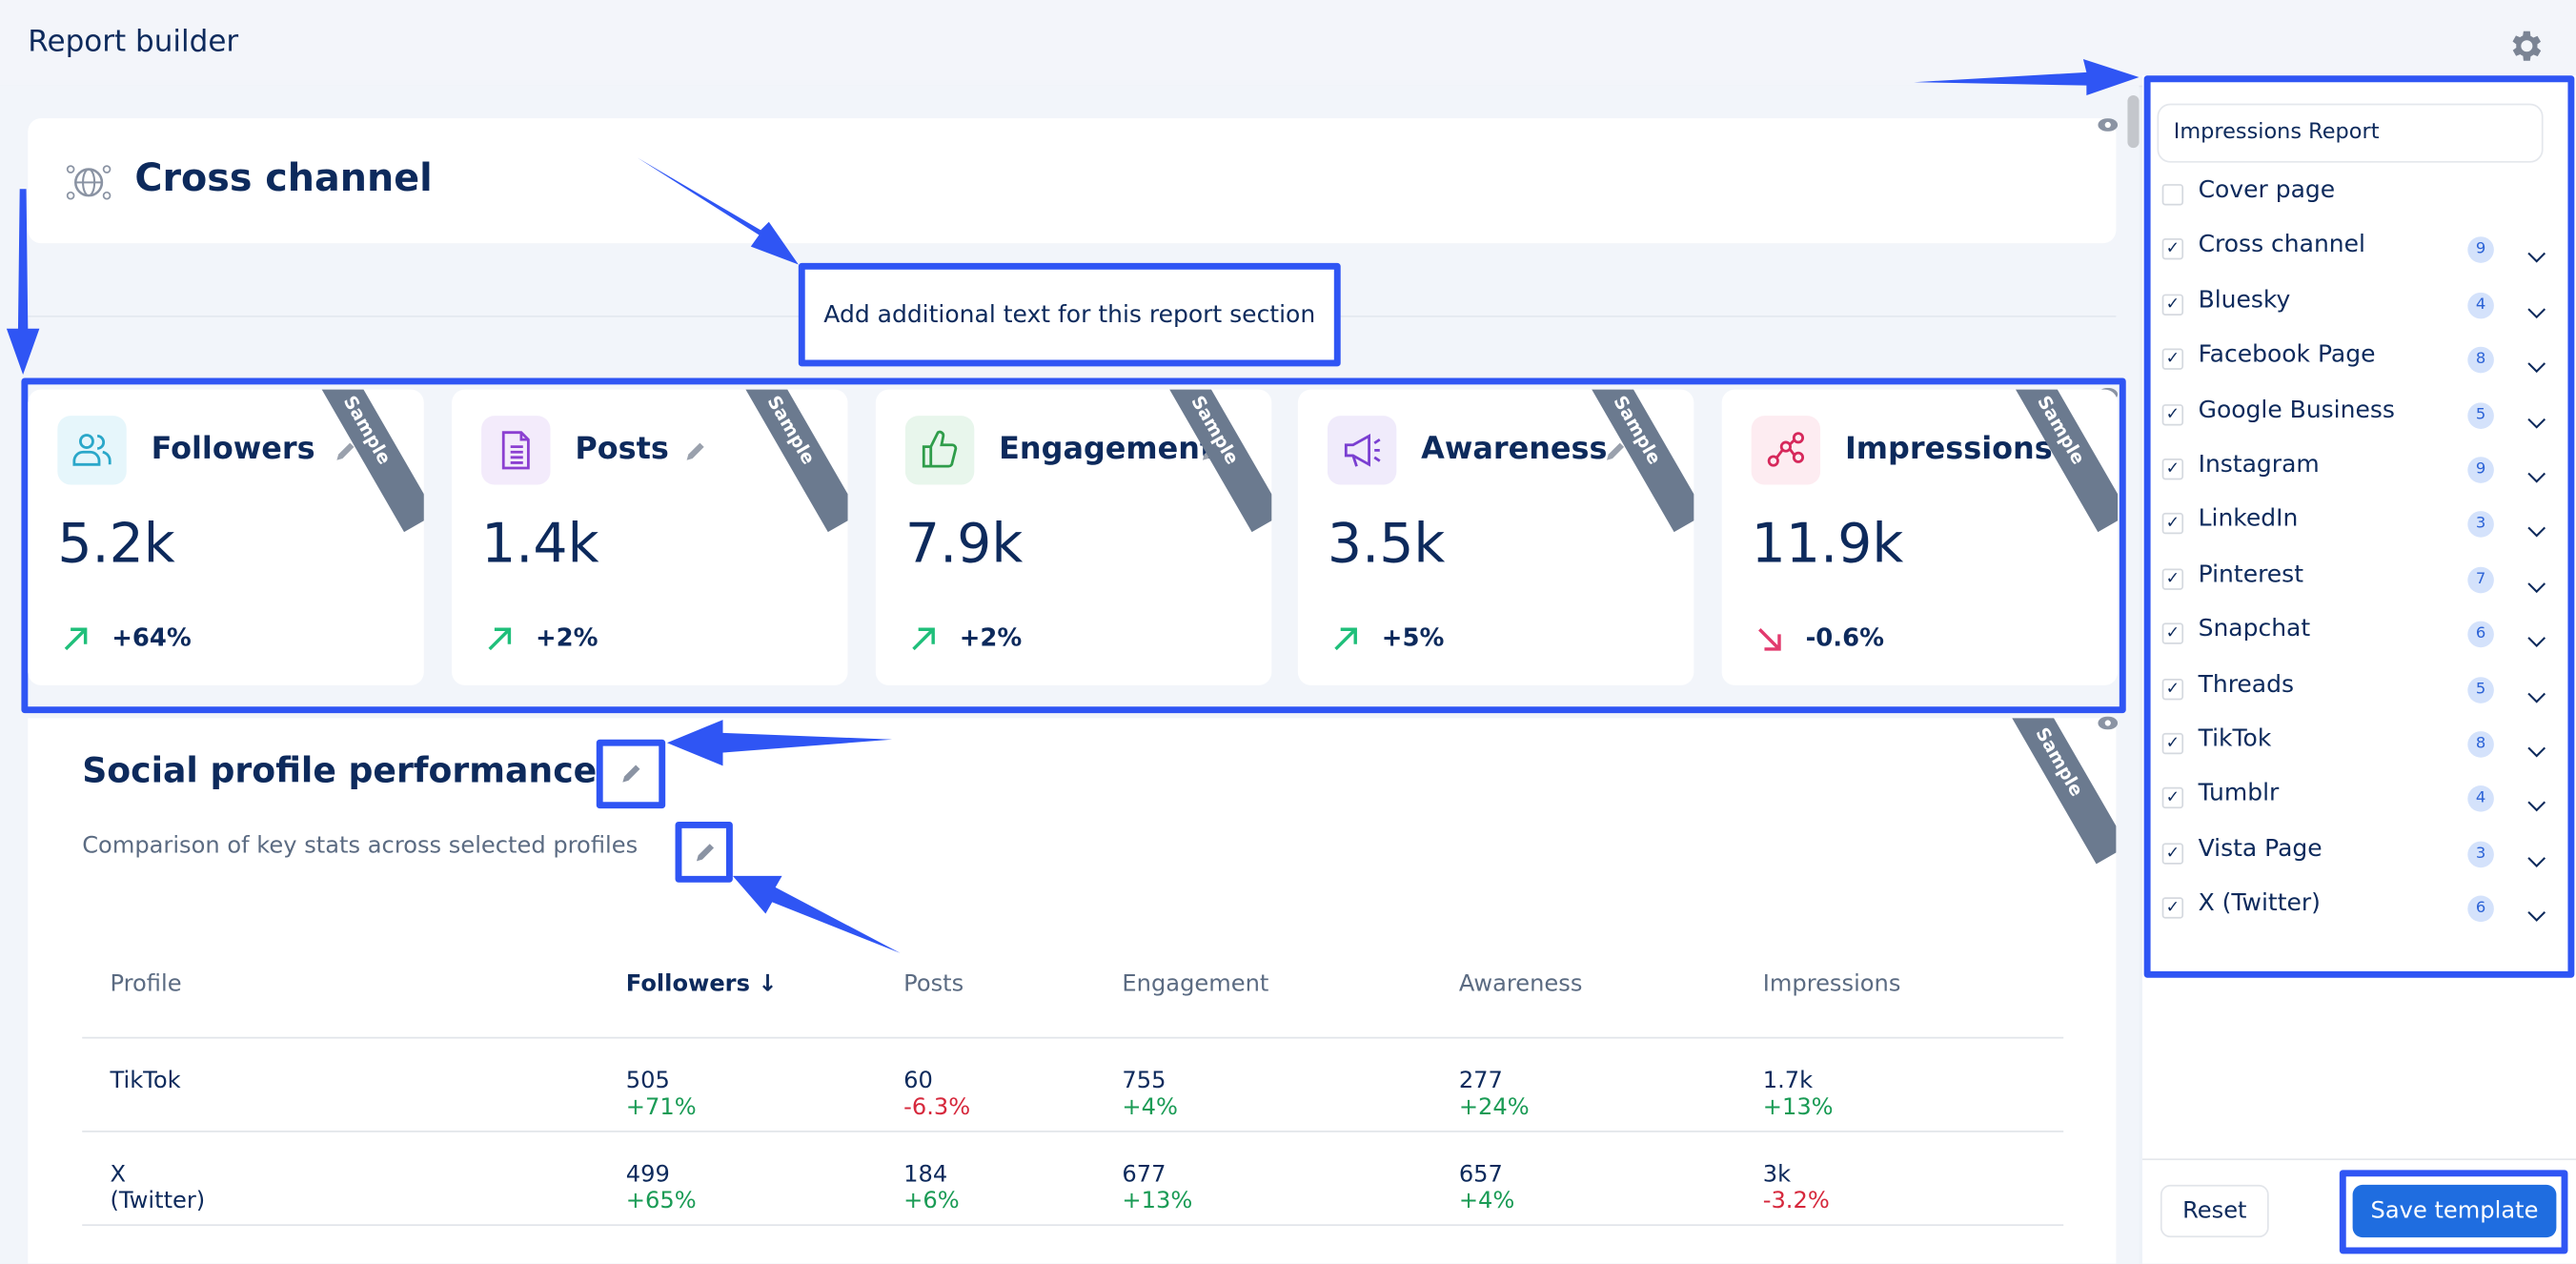  What do you see at coordinates (1073, 537) in the screenshot?
I see `kpi-card-engagement: Engagement 7.9k +2% Sample` at bounding box center [1073, 537].